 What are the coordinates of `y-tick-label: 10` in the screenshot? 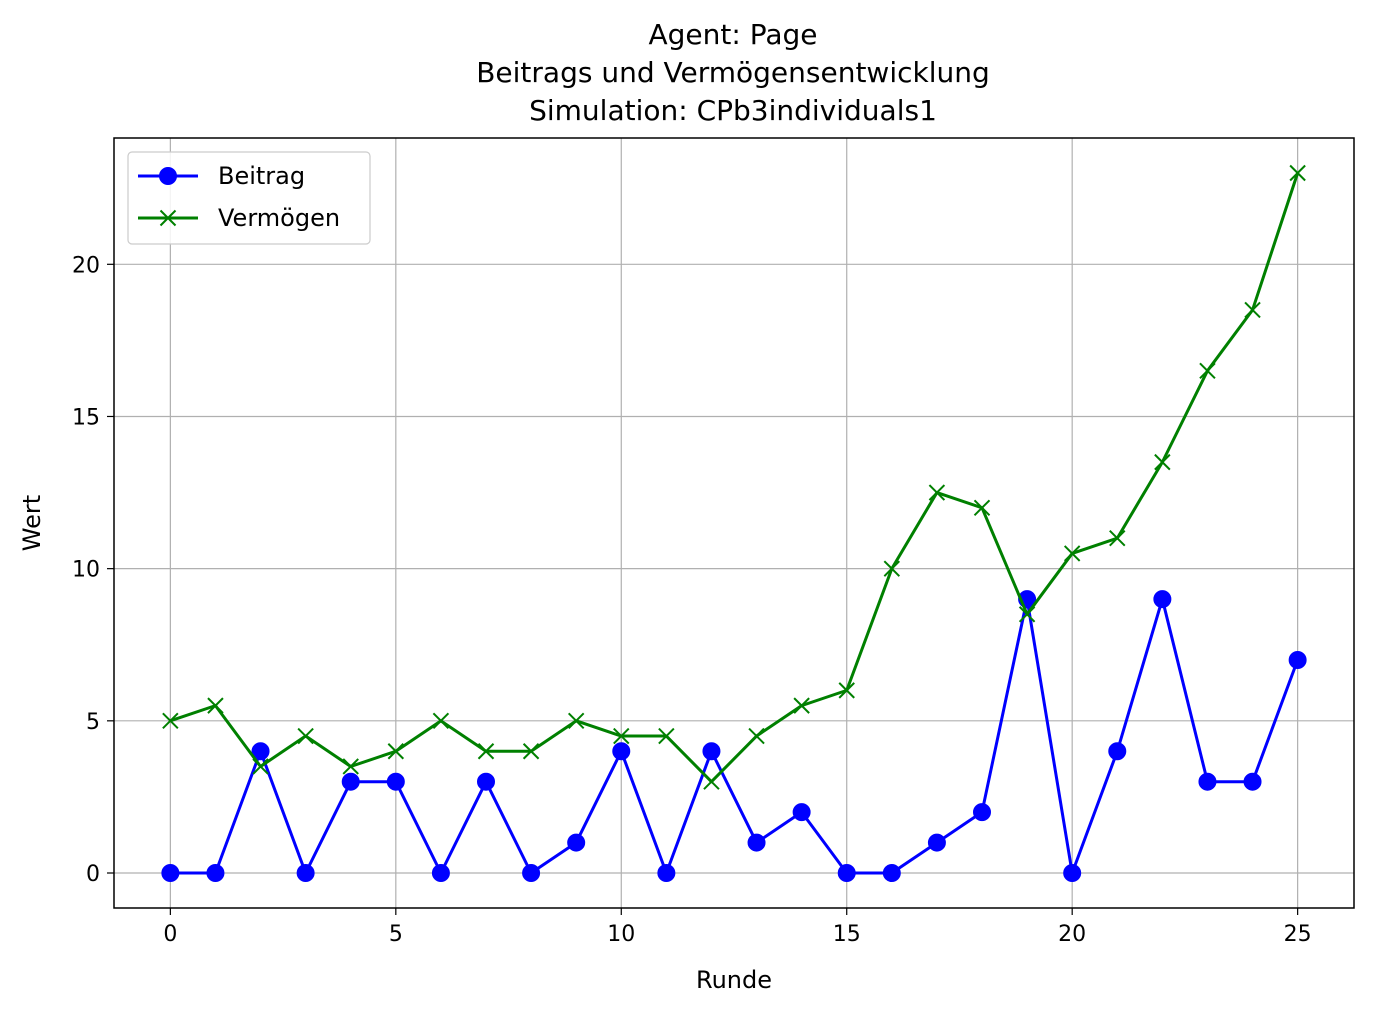 It's located at (86, 570).